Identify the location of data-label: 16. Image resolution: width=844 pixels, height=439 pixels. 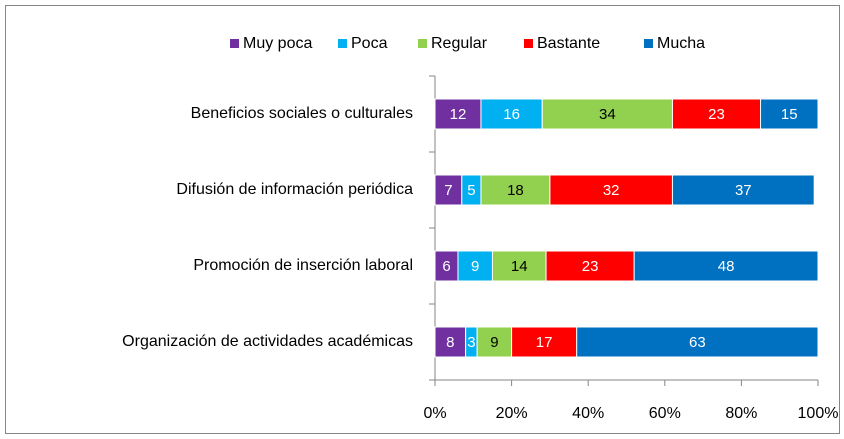
(511, 114).